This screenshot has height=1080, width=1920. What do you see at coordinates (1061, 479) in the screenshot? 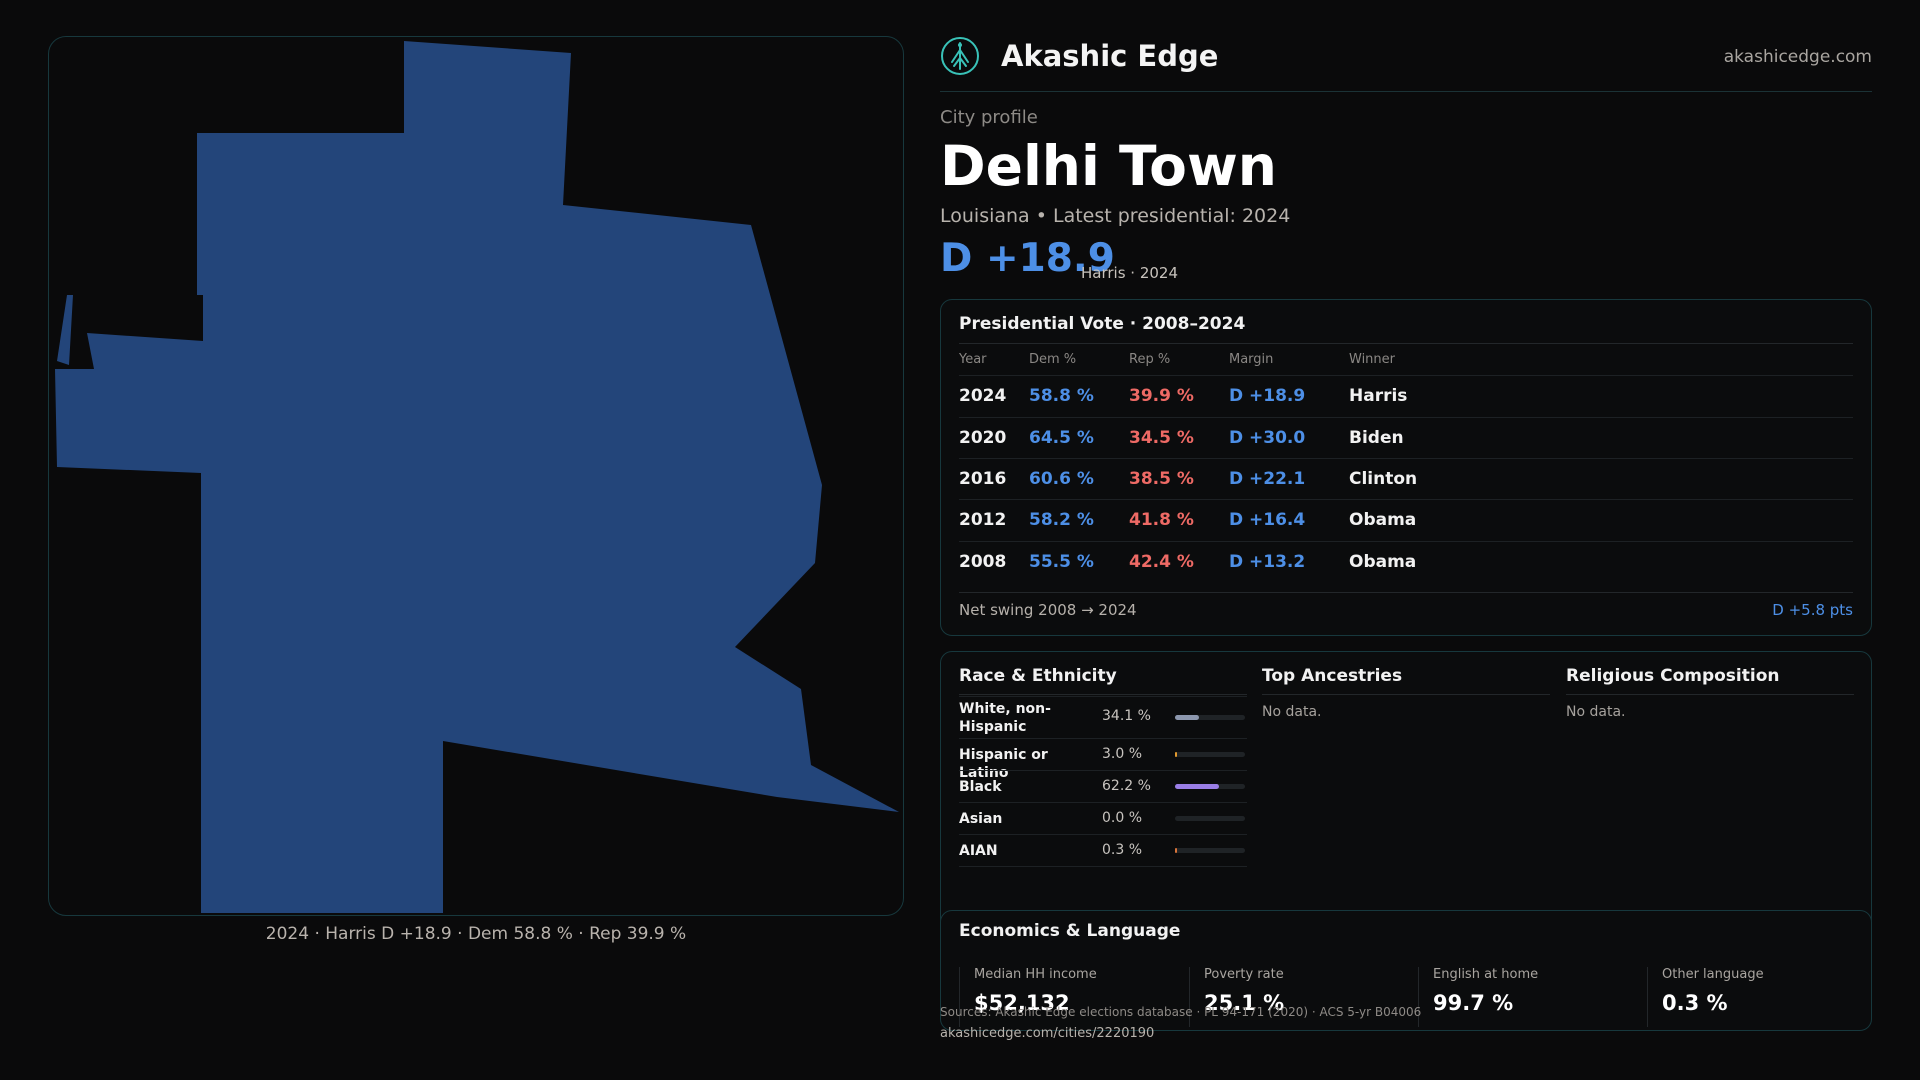
I see `cell-dem: 60.6 %` at bounding box center [1061, 479].